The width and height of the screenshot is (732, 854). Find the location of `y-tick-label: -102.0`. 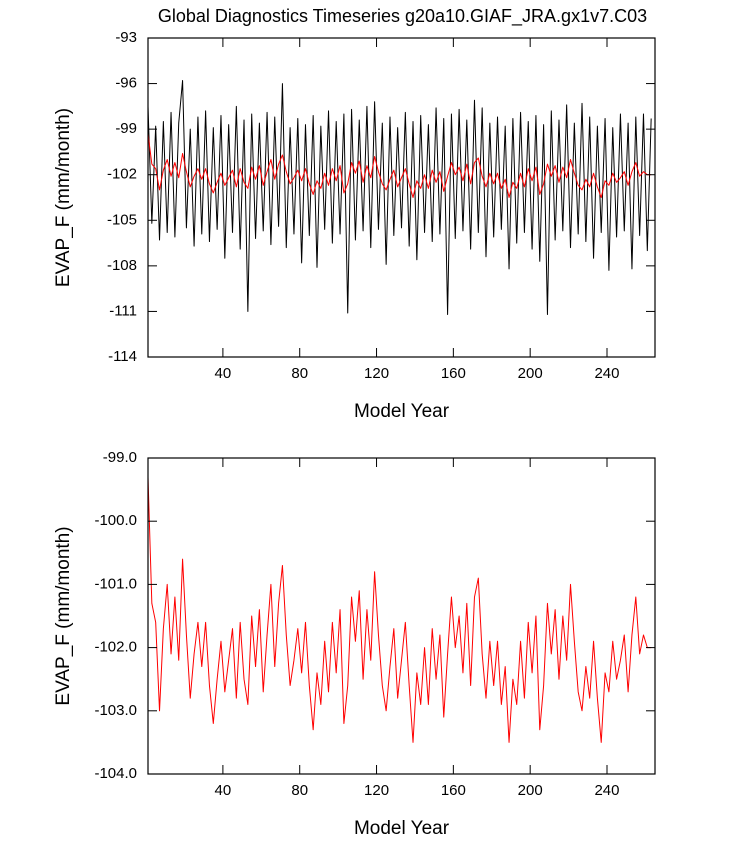

y-tick-label: -102.0 is located at coordinates (115, 647).